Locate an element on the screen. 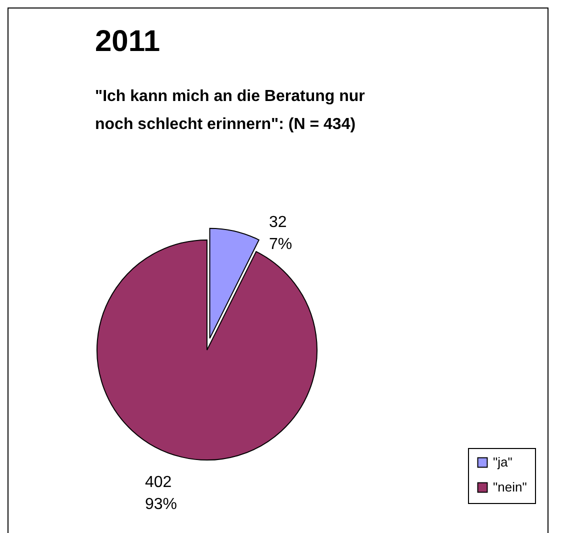 Image resolution: width=563 pixels, height=533 pixels. legend-label: "nein" is located at coordinates (510, 487).